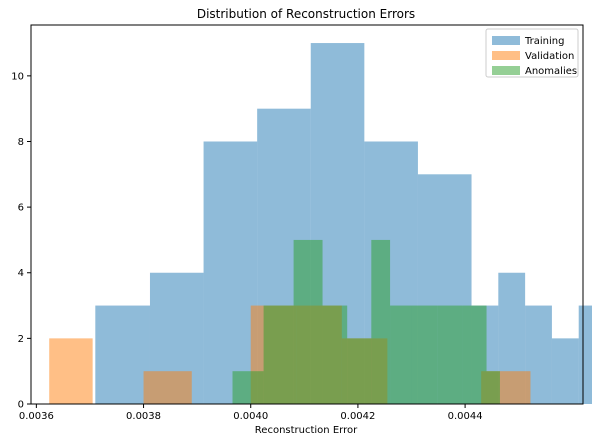 This screenshot has width=592, height=441. Describe the element at coordinates (465, 416) in the screenshot. I see `x-tick-label: 0.0044` at that location.